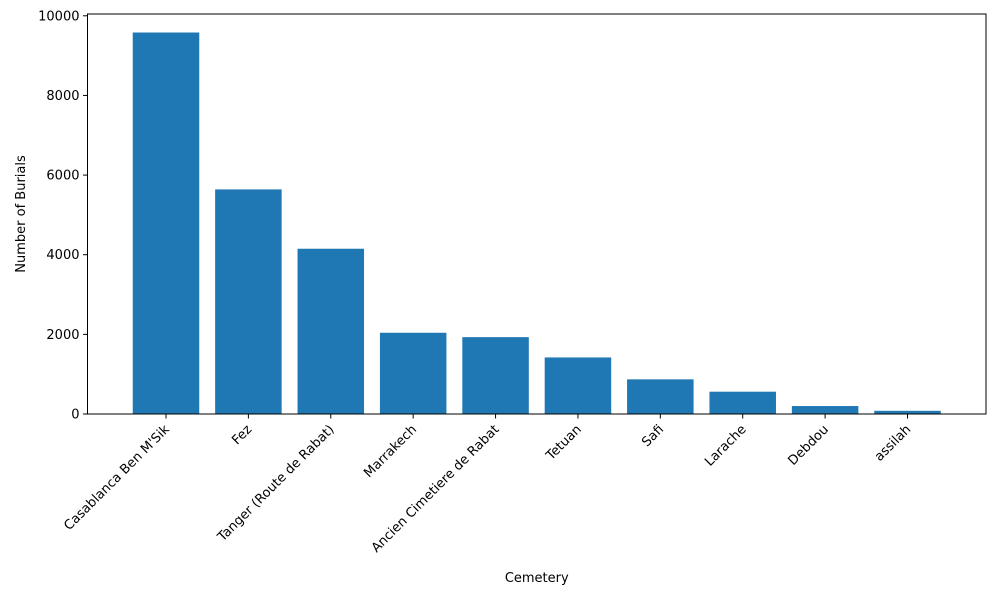  What do you see at coordinates (564, 443) in the screenshot?
I see `x-tick-label: Tetuan` at bounding box center [564, 443].